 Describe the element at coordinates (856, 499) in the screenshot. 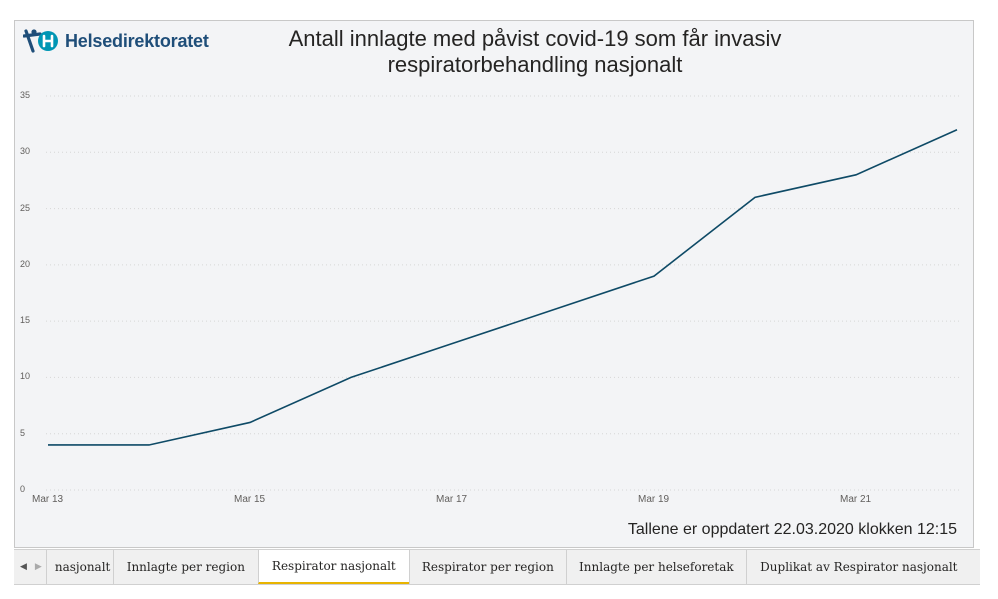

I see `x-tick-label: Mar 21` at that location.